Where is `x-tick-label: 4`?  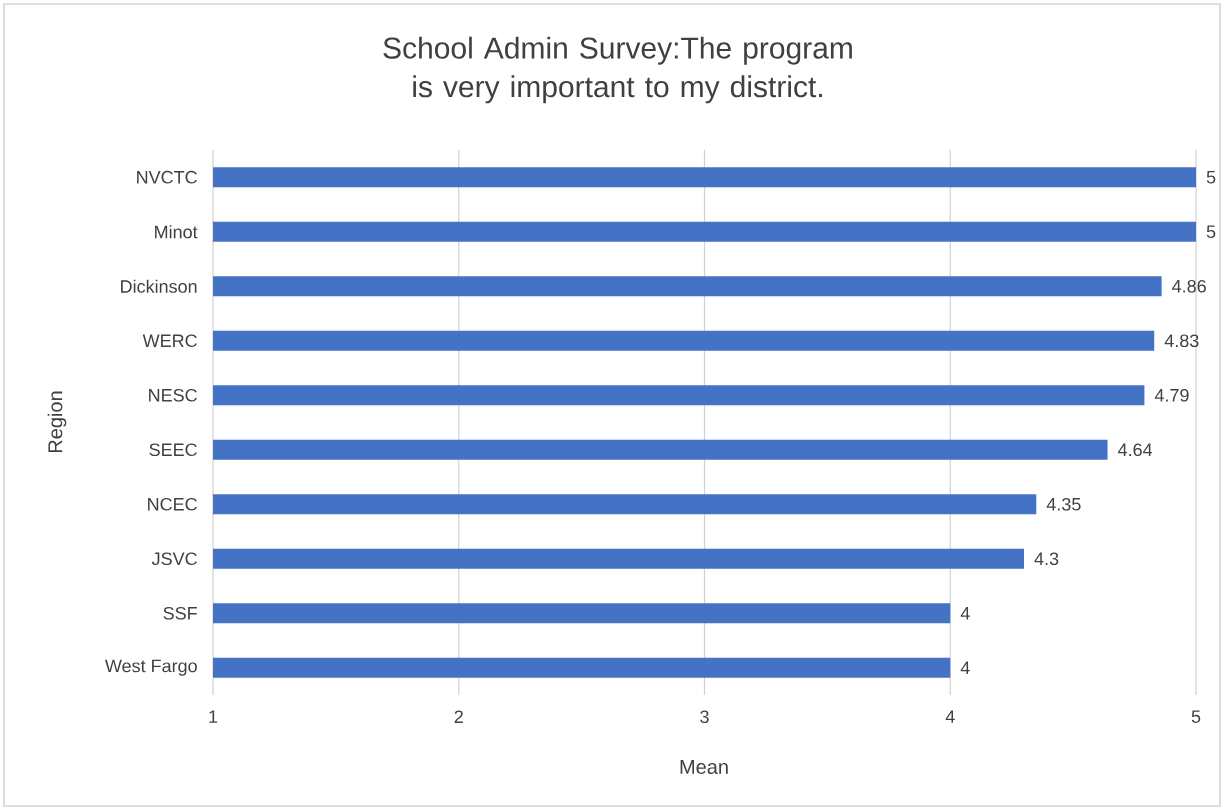
x-tick-label: 4 is located at coordinates (950, 716).